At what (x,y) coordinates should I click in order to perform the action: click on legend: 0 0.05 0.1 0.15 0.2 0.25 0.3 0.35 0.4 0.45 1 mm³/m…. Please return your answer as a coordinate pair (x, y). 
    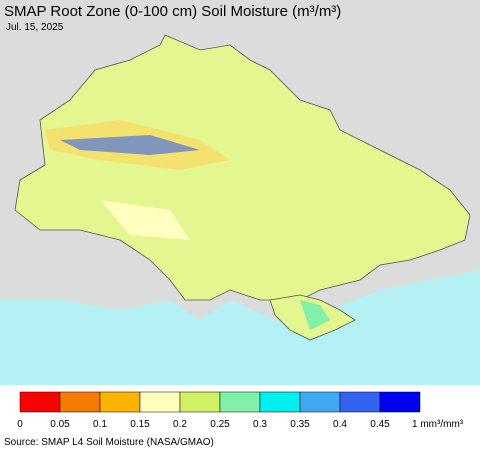
    Looking at the image, I should click on (240, 410).